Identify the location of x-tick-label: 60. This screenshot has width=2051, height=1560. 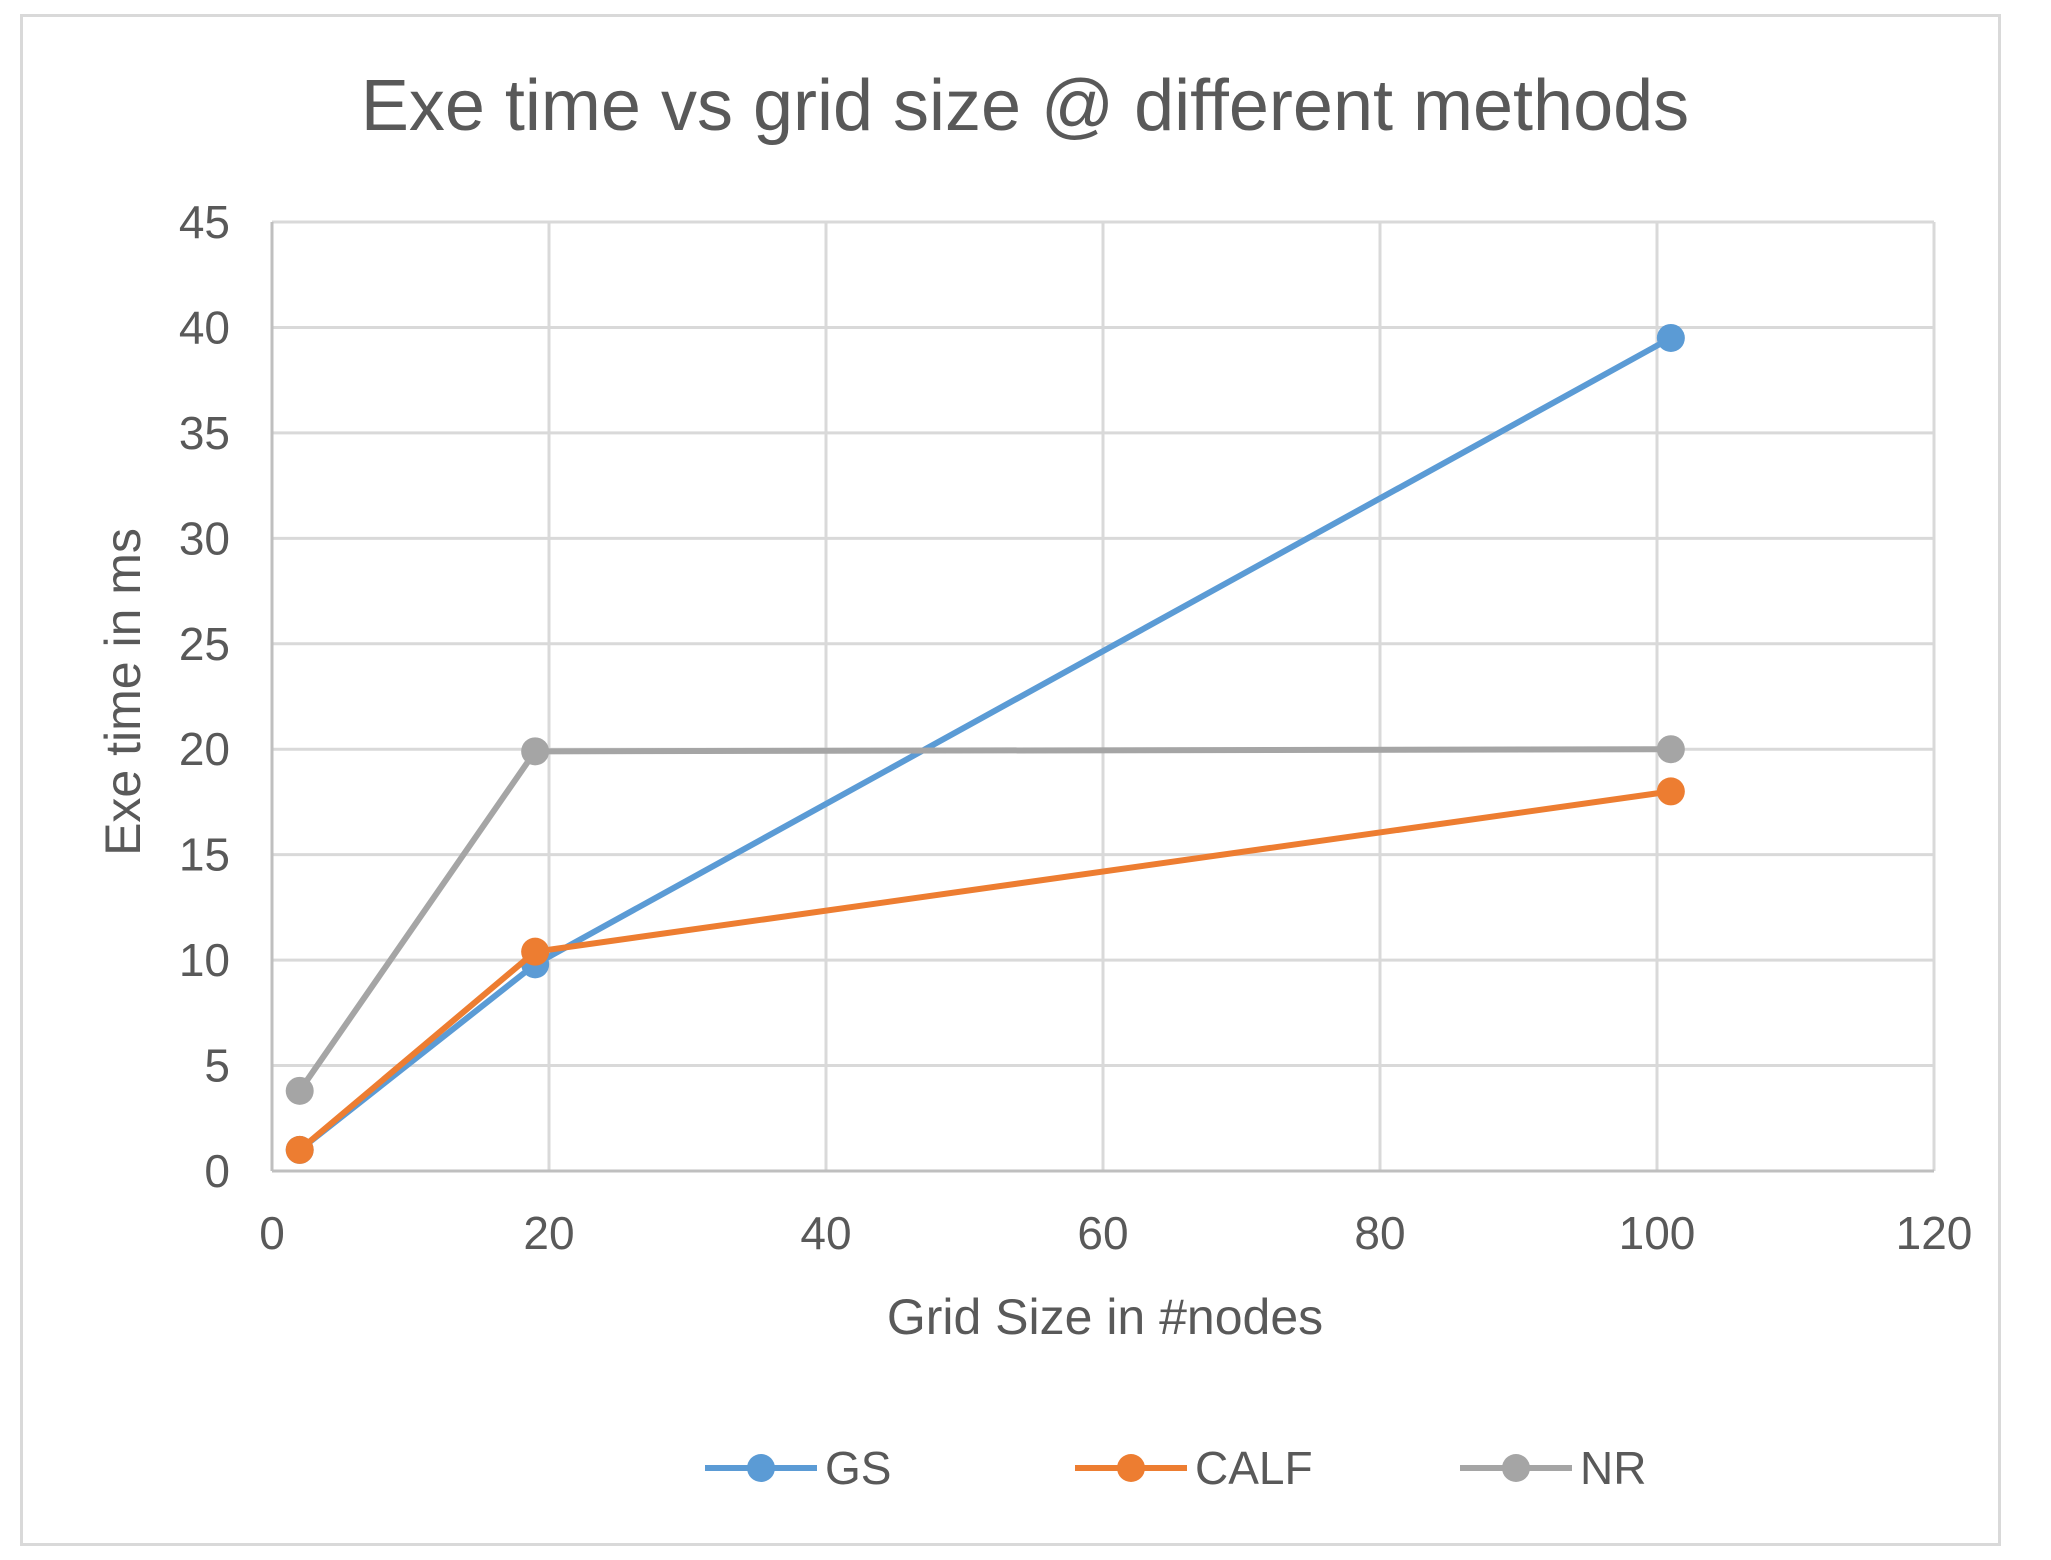
(1102, 1233).